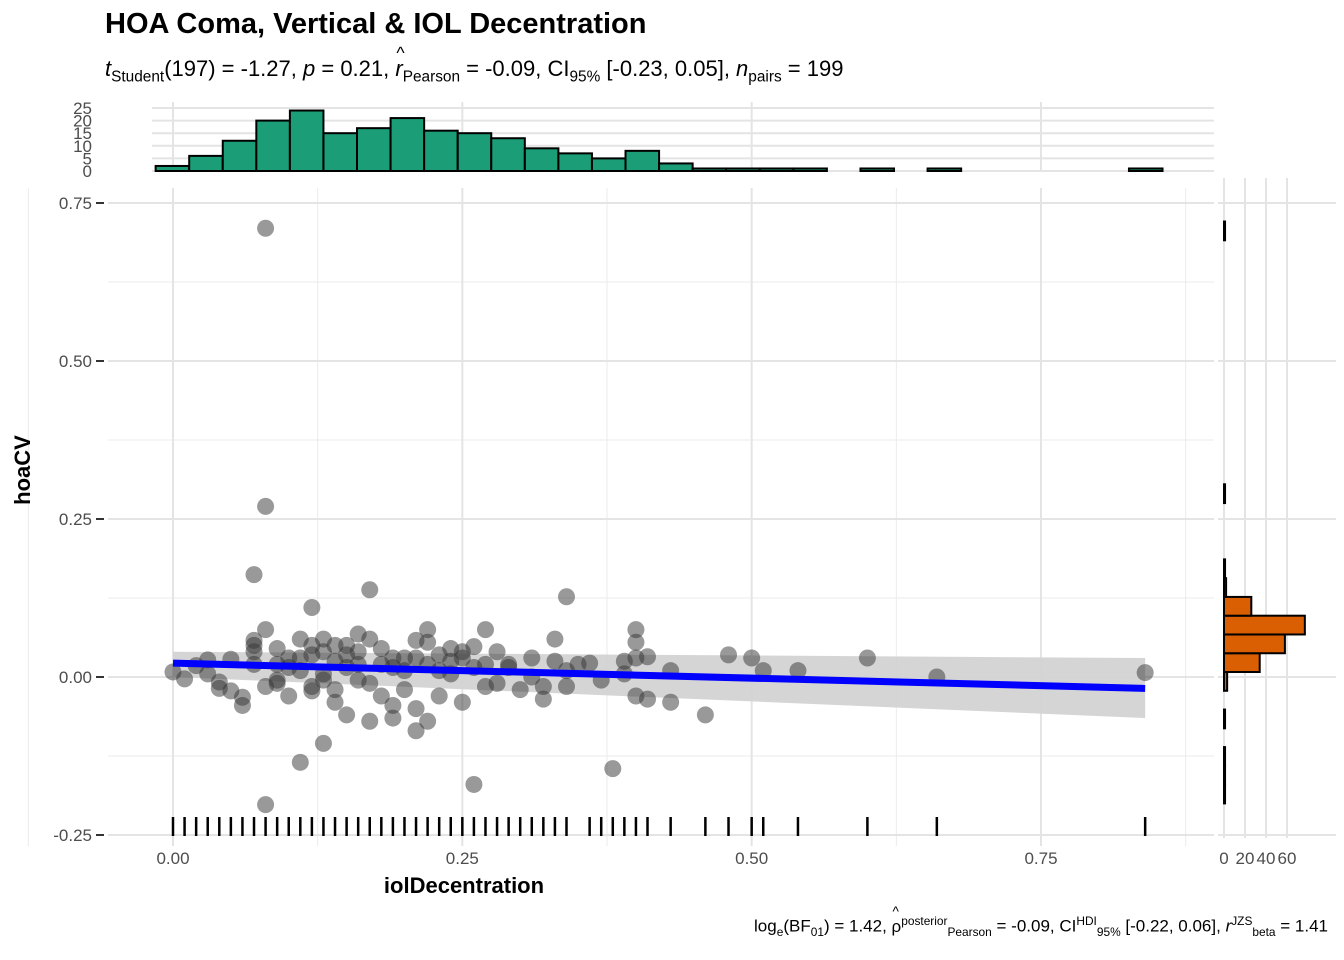 The height and width of the screenshot is (960, 1344). I want to click on y-marginal-histogram: 0 20 40 60, so click(1277, 523).